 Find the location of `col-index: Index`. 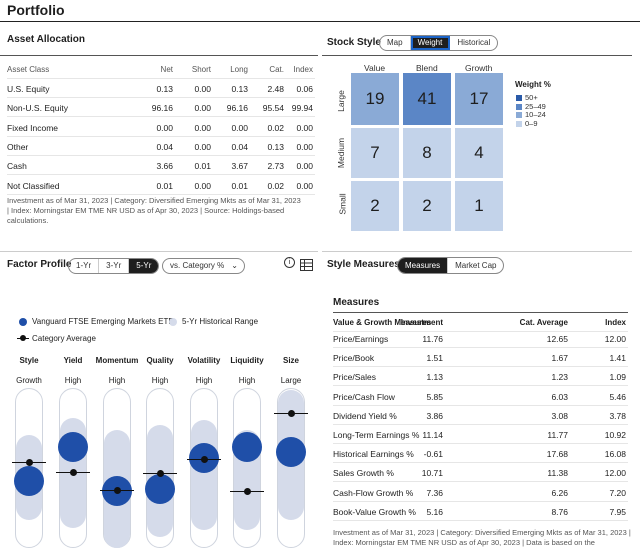

col-index: Index is located at coordinates (303, 69).